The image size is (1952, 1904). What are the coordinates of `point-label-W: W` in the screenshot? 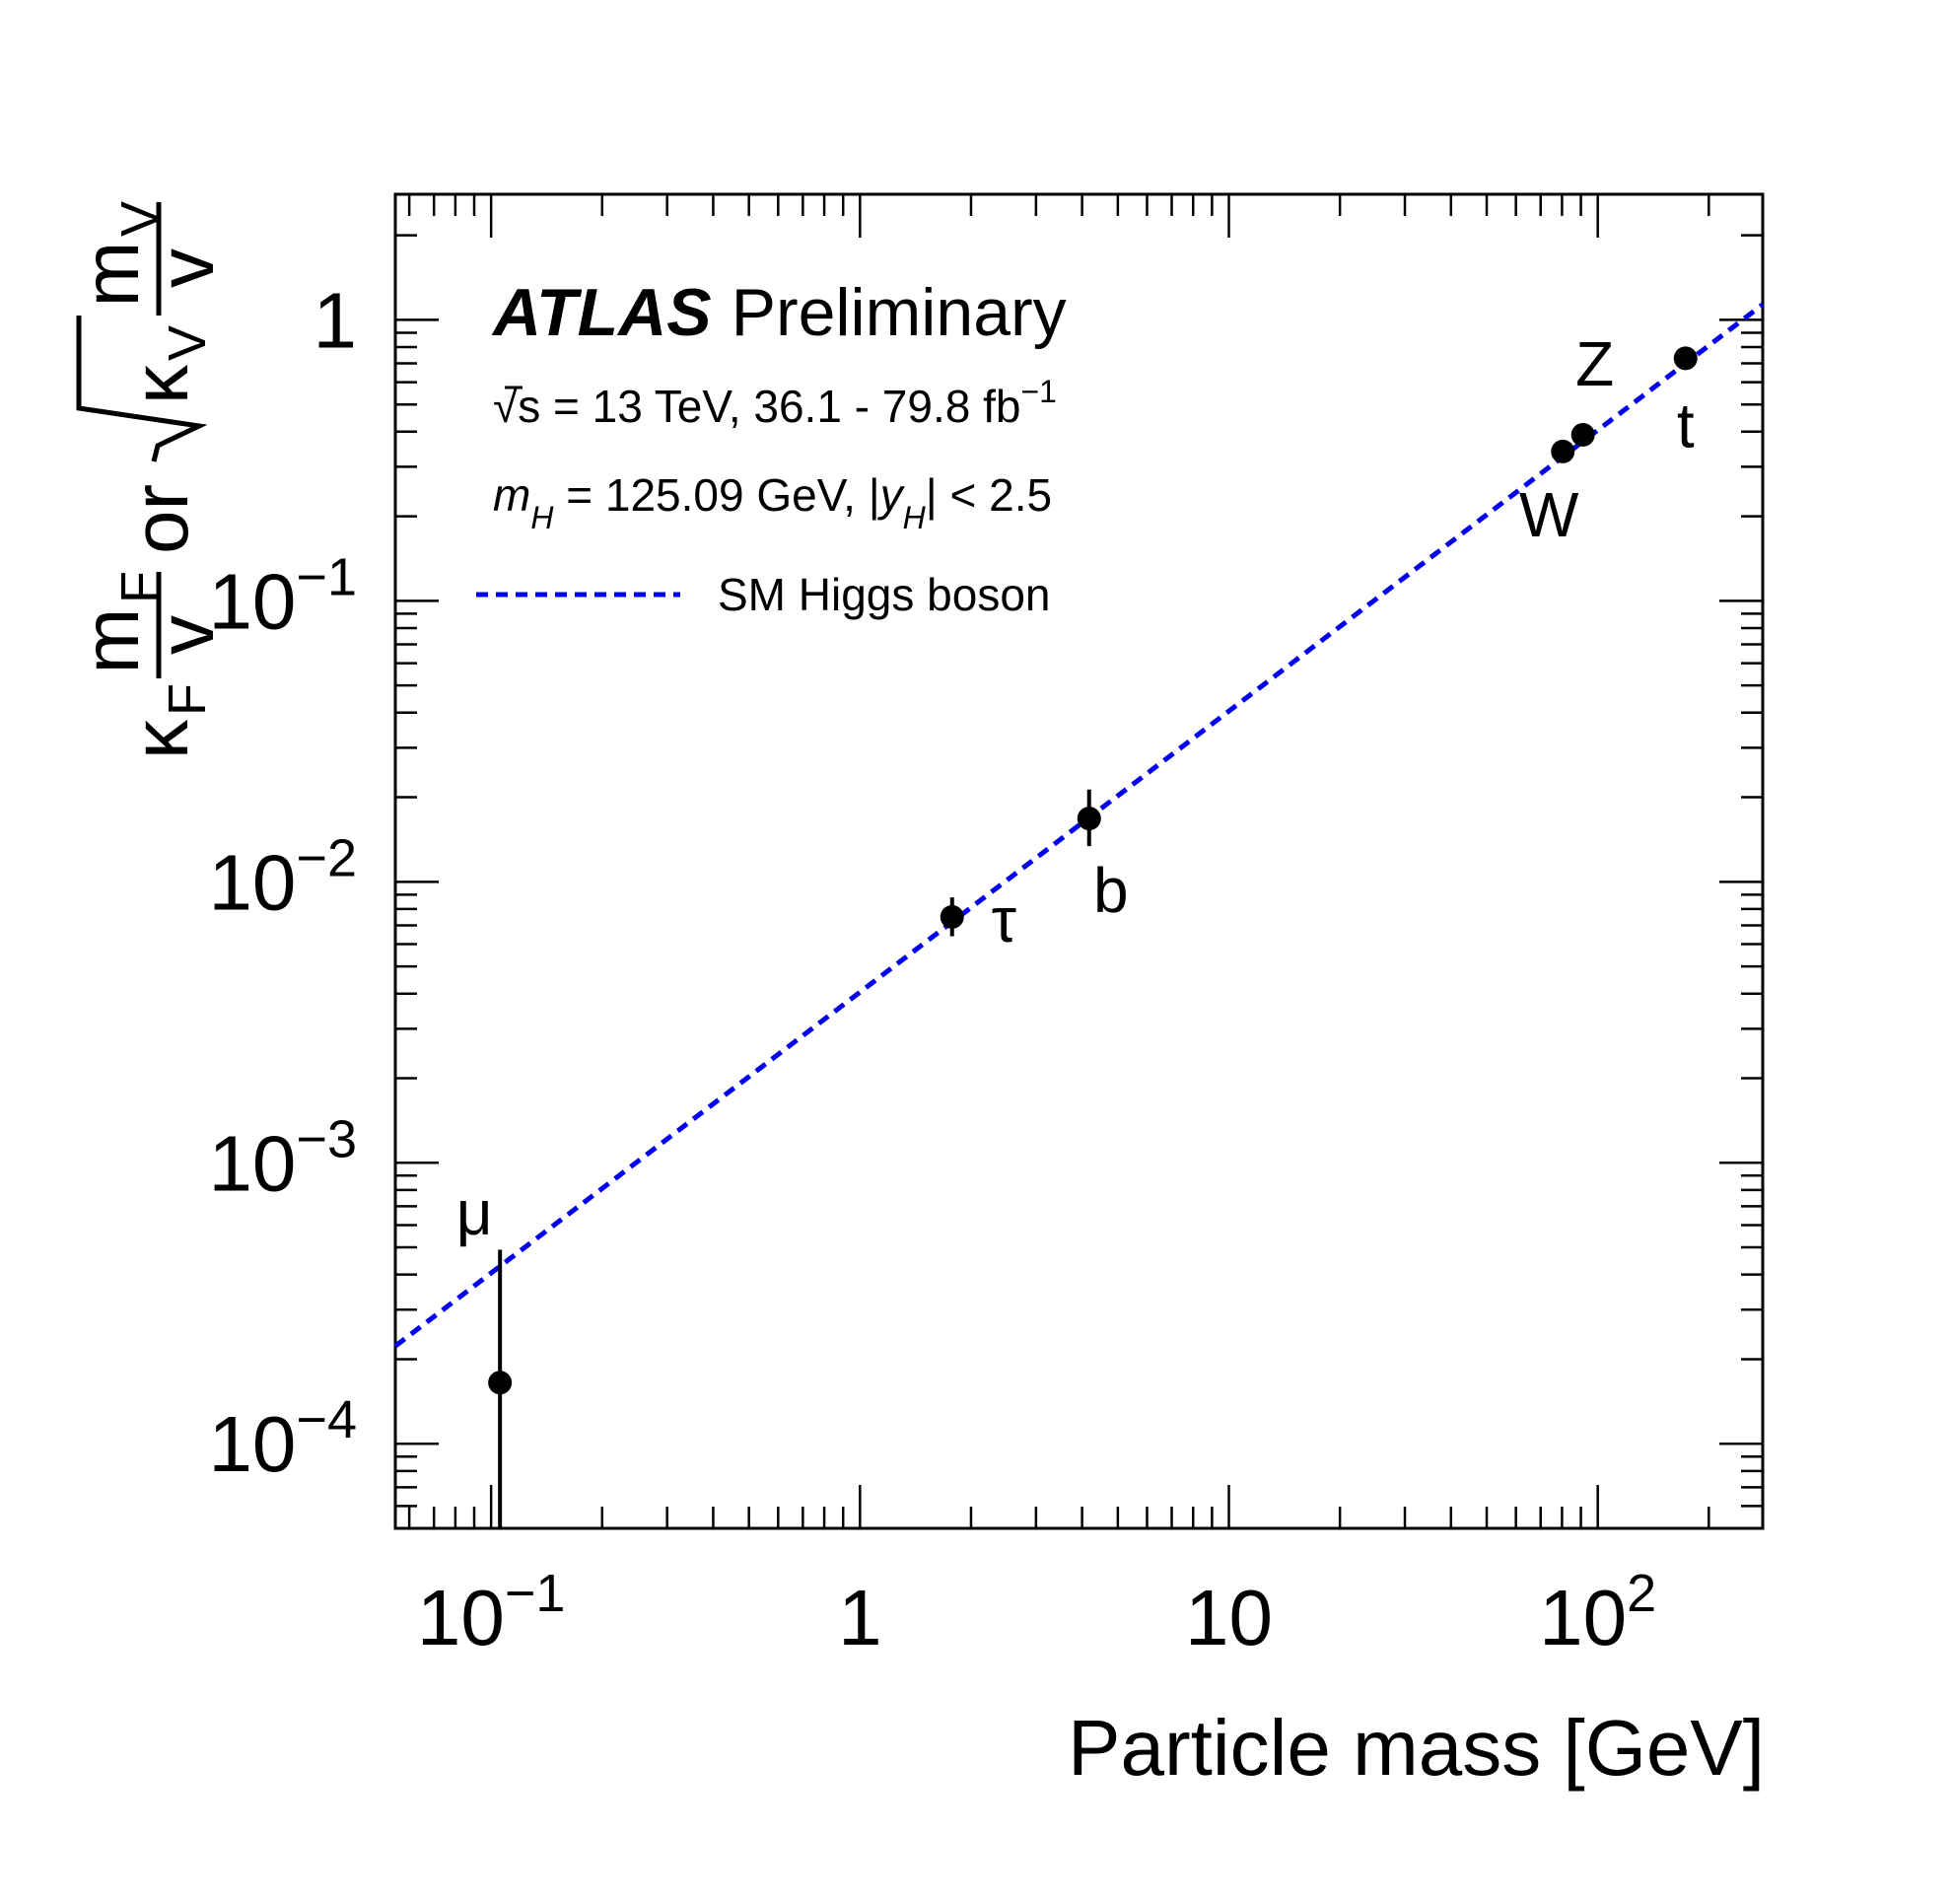 It's located at (1549, 514).